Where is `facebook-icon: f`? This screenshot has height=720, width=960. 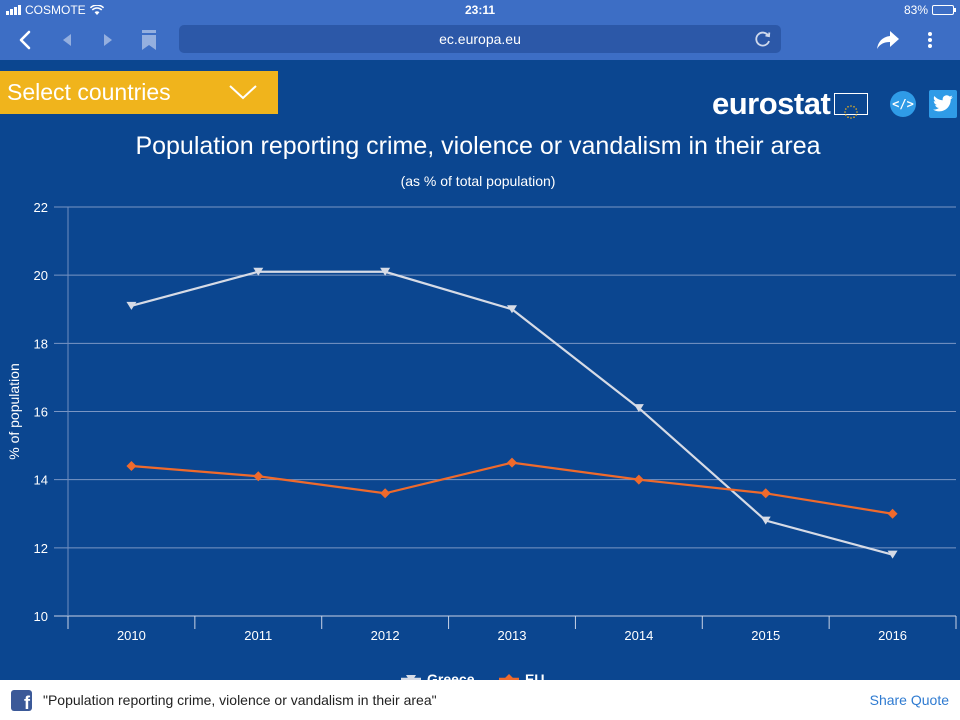
facebook-icon: f is located at coordinates (21, 700).